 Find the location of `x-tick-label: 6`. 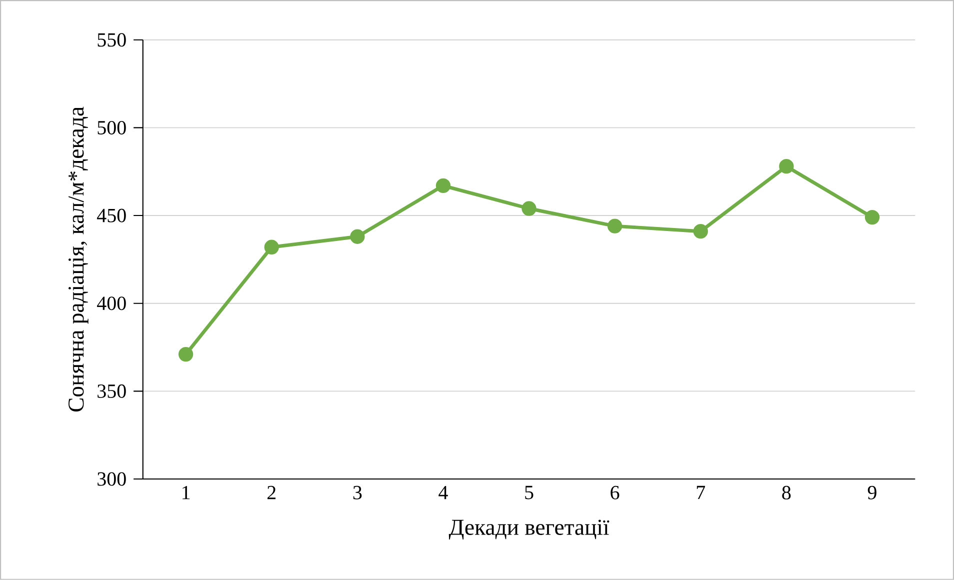

x-tick-label: 6 is located at coordinates (615, 493).